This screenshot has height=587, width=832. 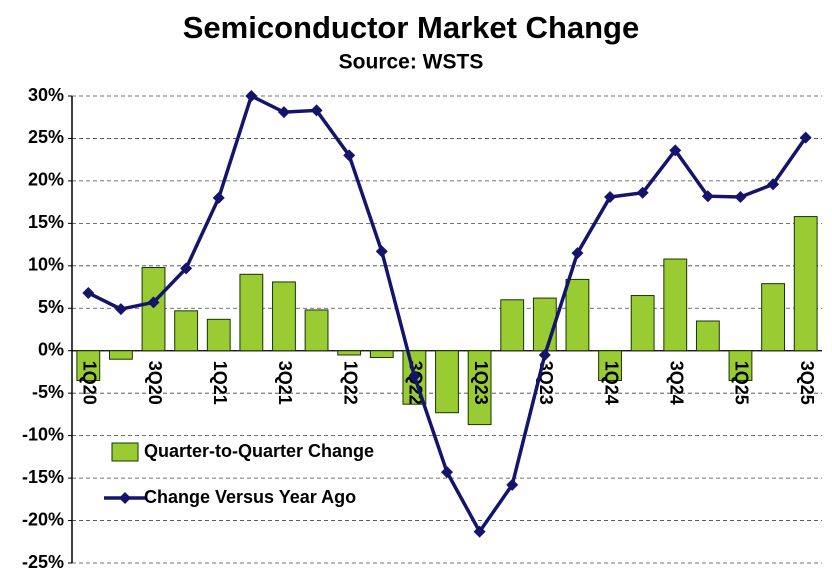 I want to click on x-tick-label: 1Q22, so click(x=350, y=383).